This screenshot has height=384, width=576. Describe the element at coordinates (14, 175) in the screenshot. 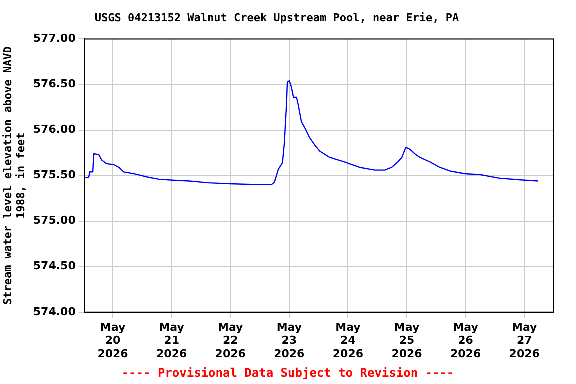

I see `y-axis-title: Stream water level elevation above NAVD 1988, in feet` at that location.